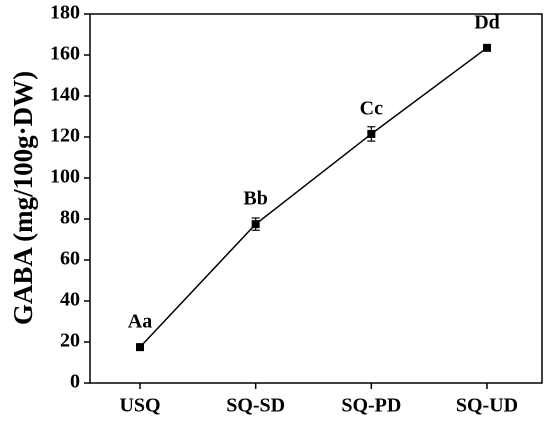 This screenshot has width=550, height=424. I want to click on y-tick-label: 100, so click(65, 177).